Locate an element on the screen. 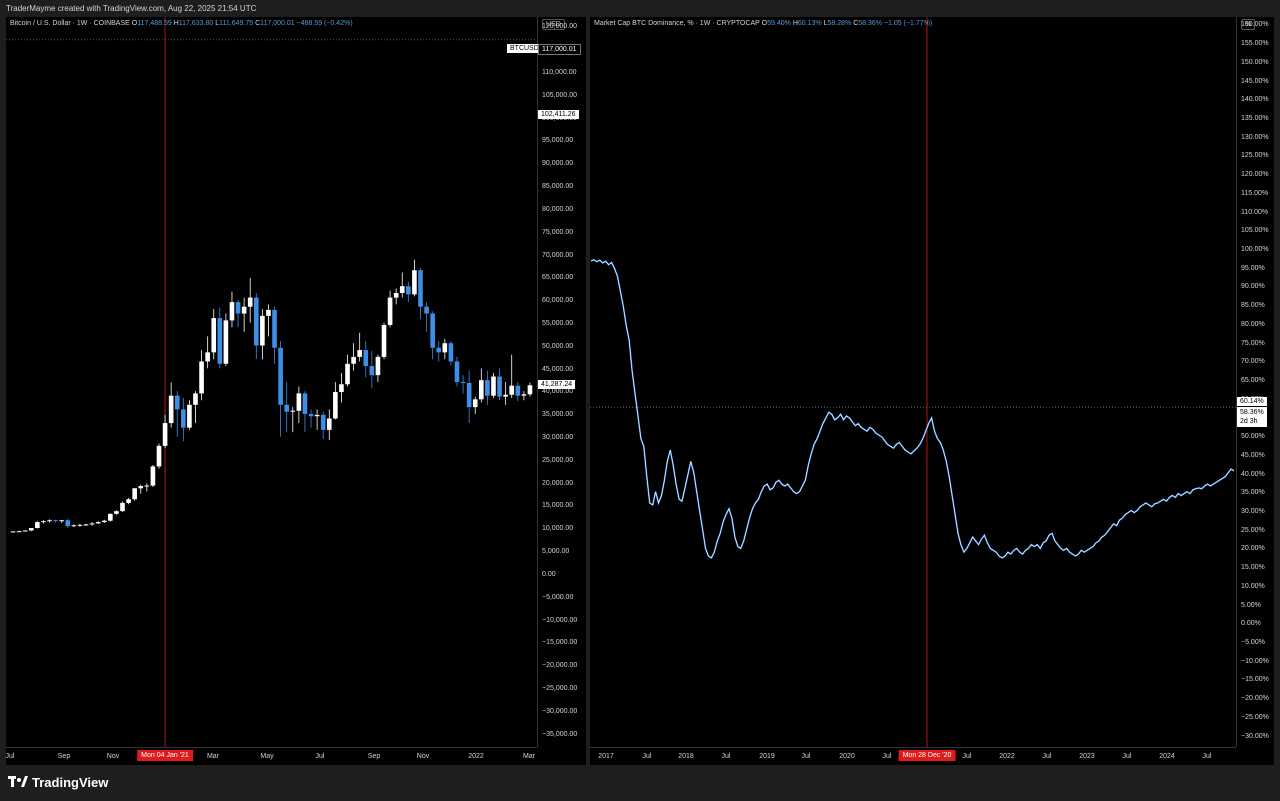 The width and height of the screenshot is (1280, 801). btcusd-x-tick: Mar is located at coordinates (529, 756).